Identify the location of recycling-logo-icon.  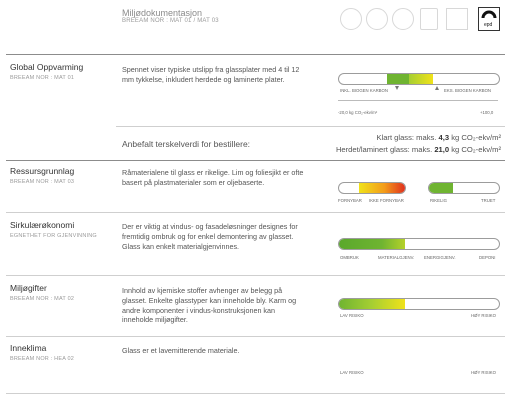
(403, 19).